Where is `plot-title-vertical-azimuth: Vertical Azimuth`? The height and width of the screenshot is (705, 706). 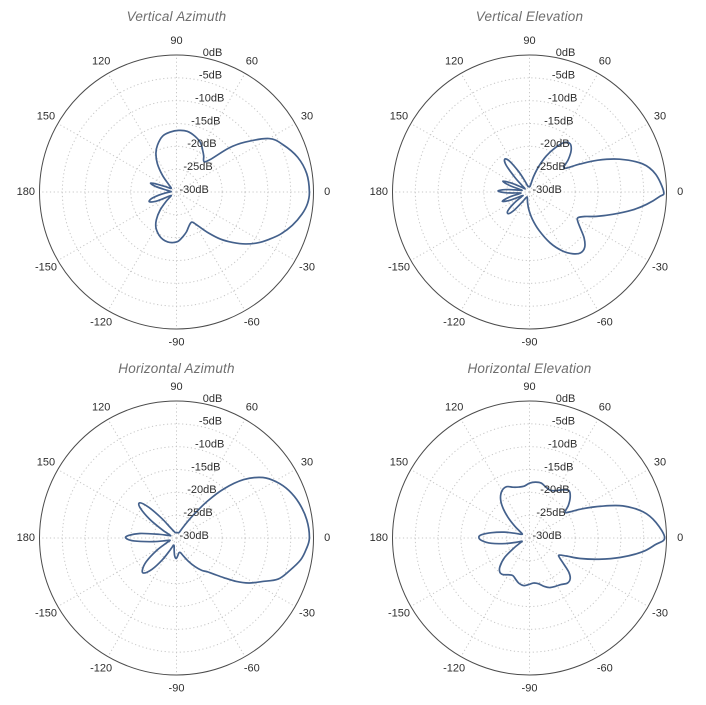 plot-title-vertical-azimuth: Vertical Azimuth is located at coordinates (176, 16).